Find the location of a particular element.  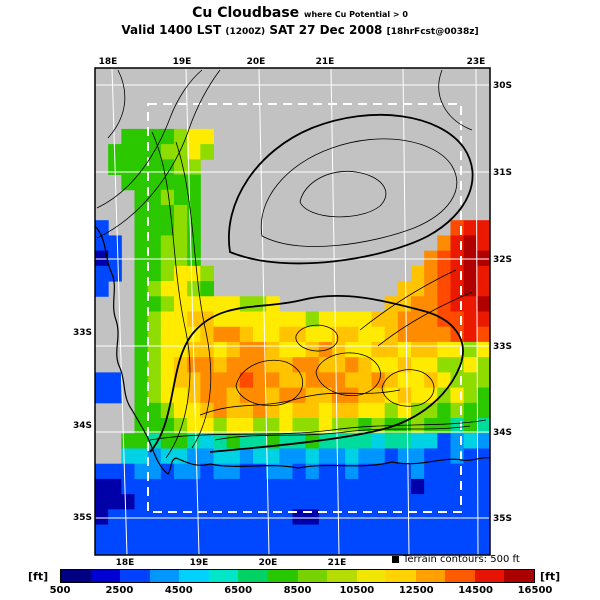

bottom-axis-label: 21E is located at coordinates (337, 563).